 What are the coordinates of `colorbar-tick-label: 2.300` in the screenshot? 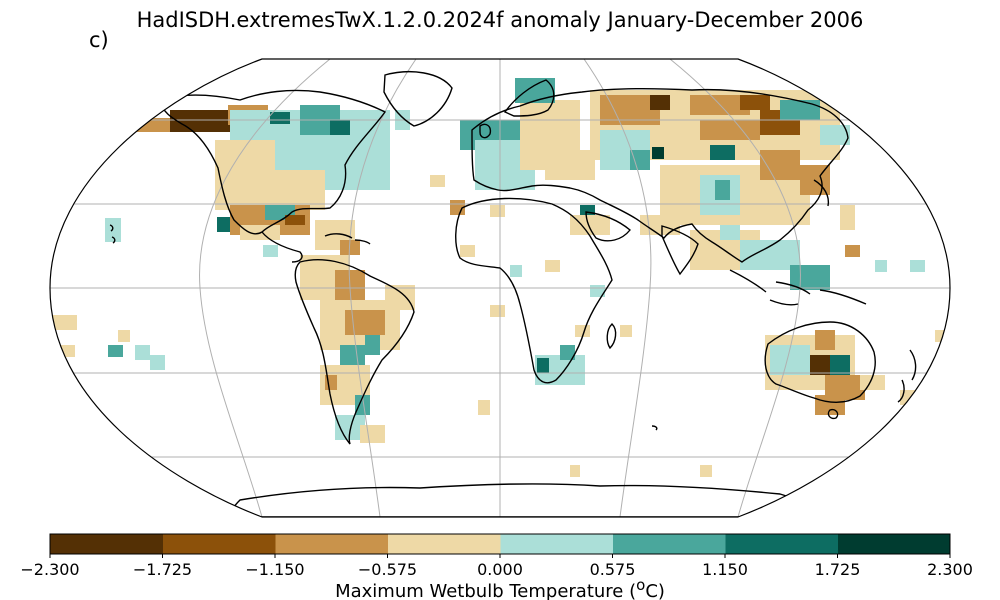 It's located at (950, 569).